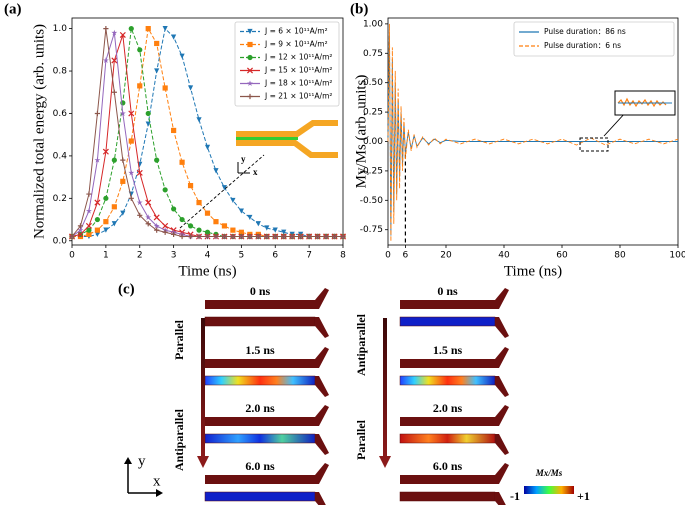  I want to click on y-tick-label: 1.00, so click(373, 24).